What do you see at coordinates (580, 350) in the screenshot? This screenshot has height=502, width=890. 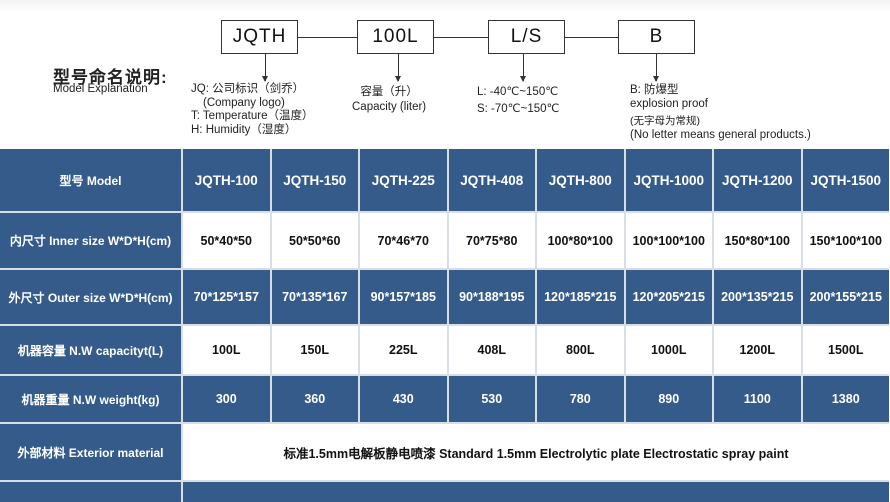 I see `table-cell: 800L` at bounding box center [580, 350].